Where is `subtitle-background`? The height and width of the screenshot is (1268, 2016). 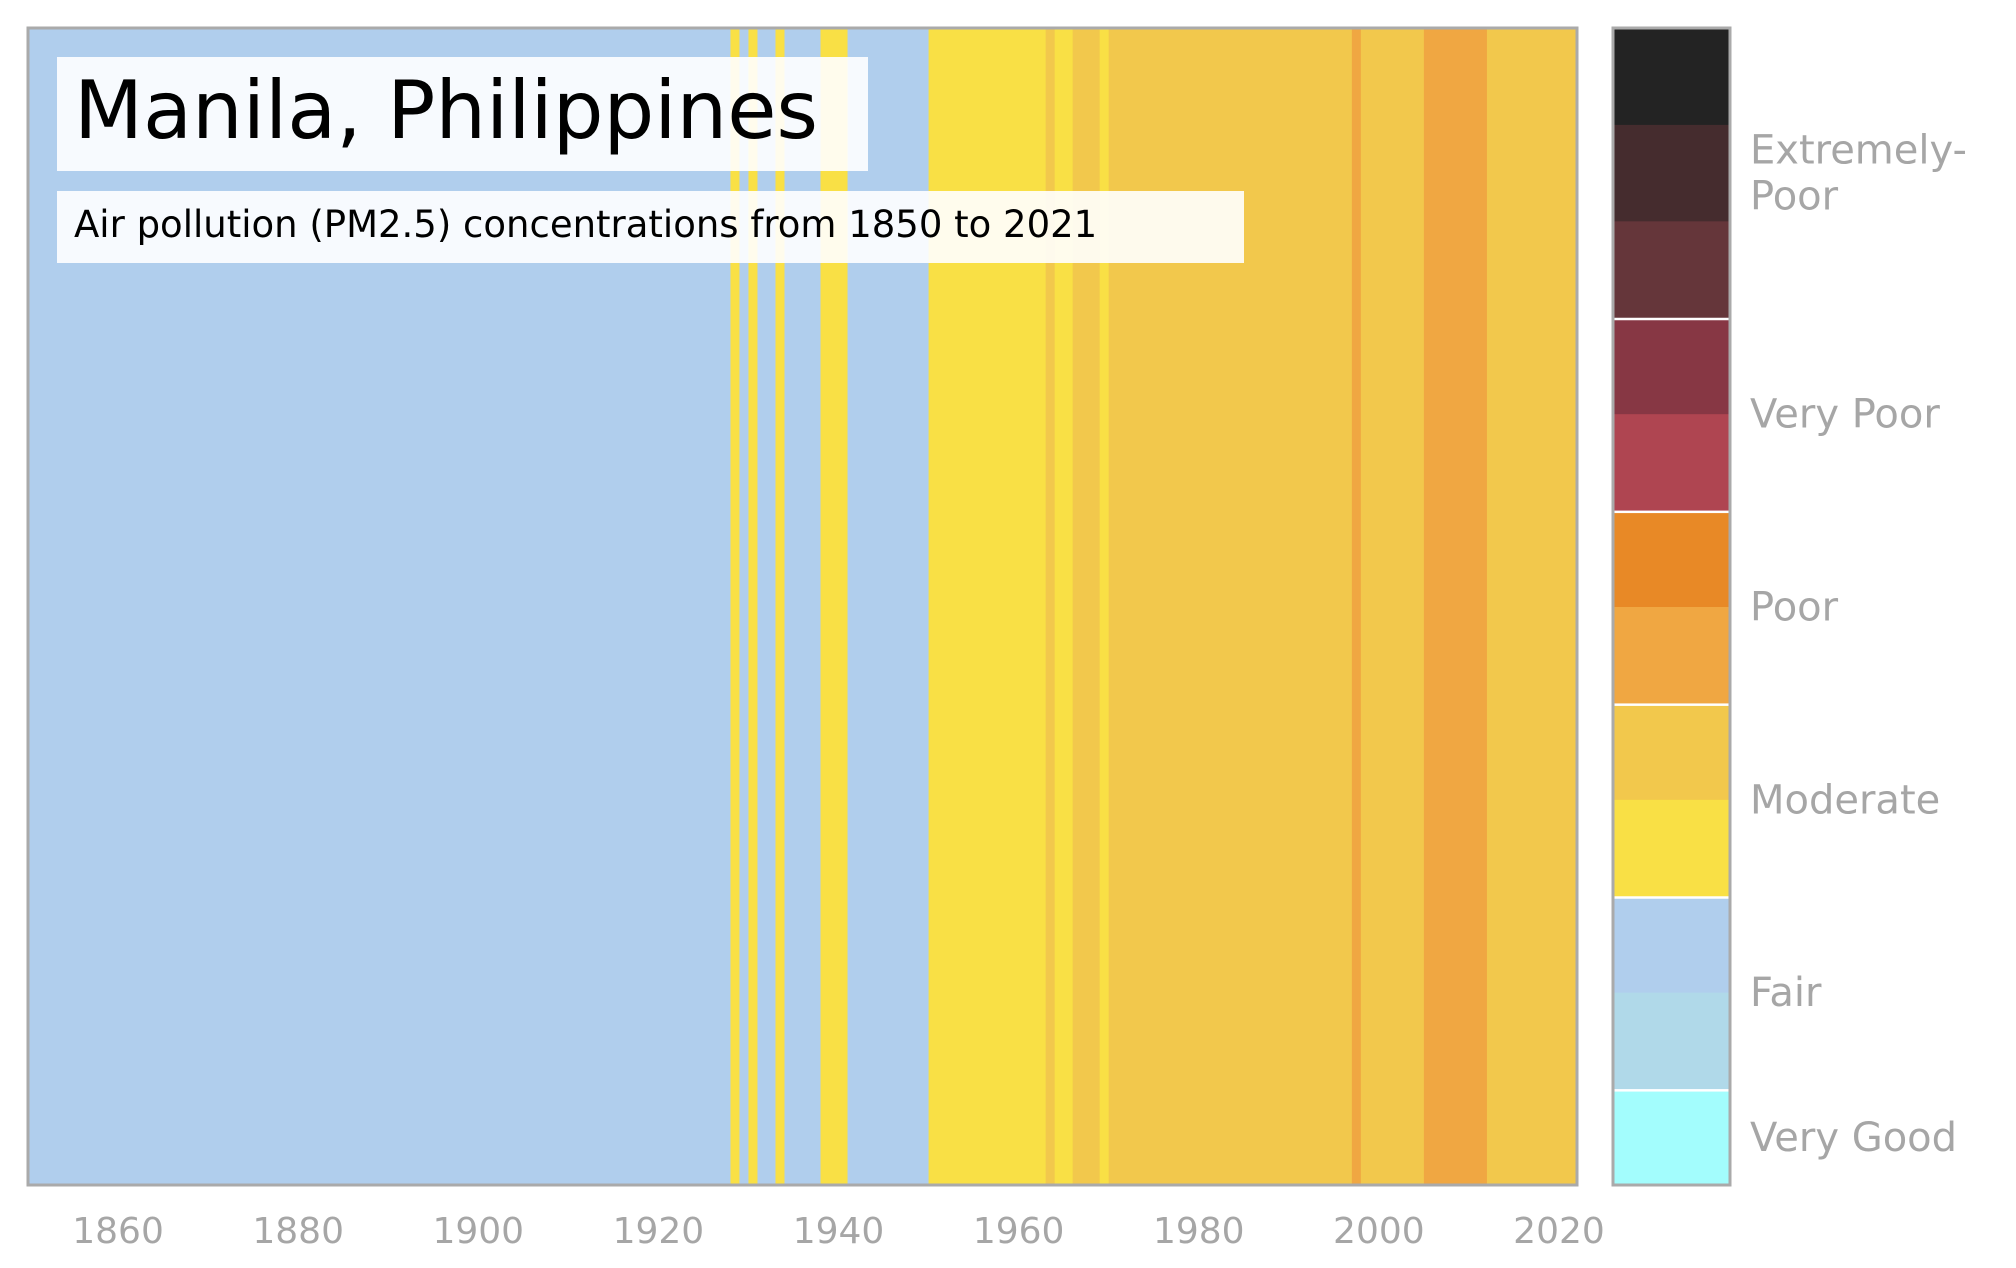
subtitle-background is located at coordinates (650, 227).